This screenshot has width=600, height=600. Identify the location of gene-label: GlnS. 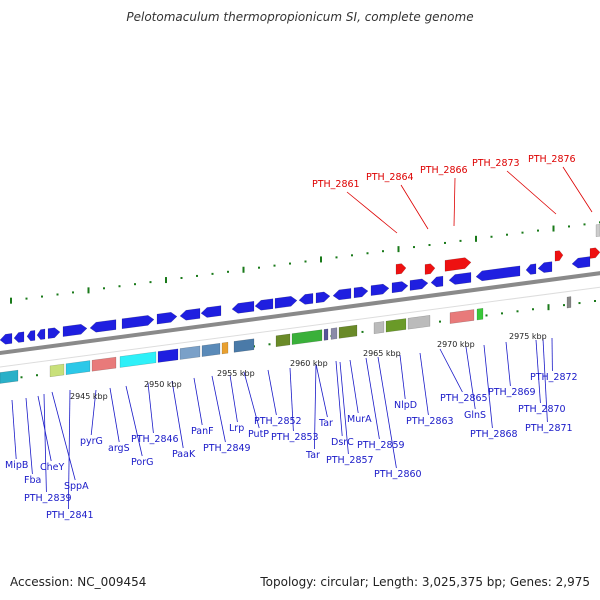
(475, 415).